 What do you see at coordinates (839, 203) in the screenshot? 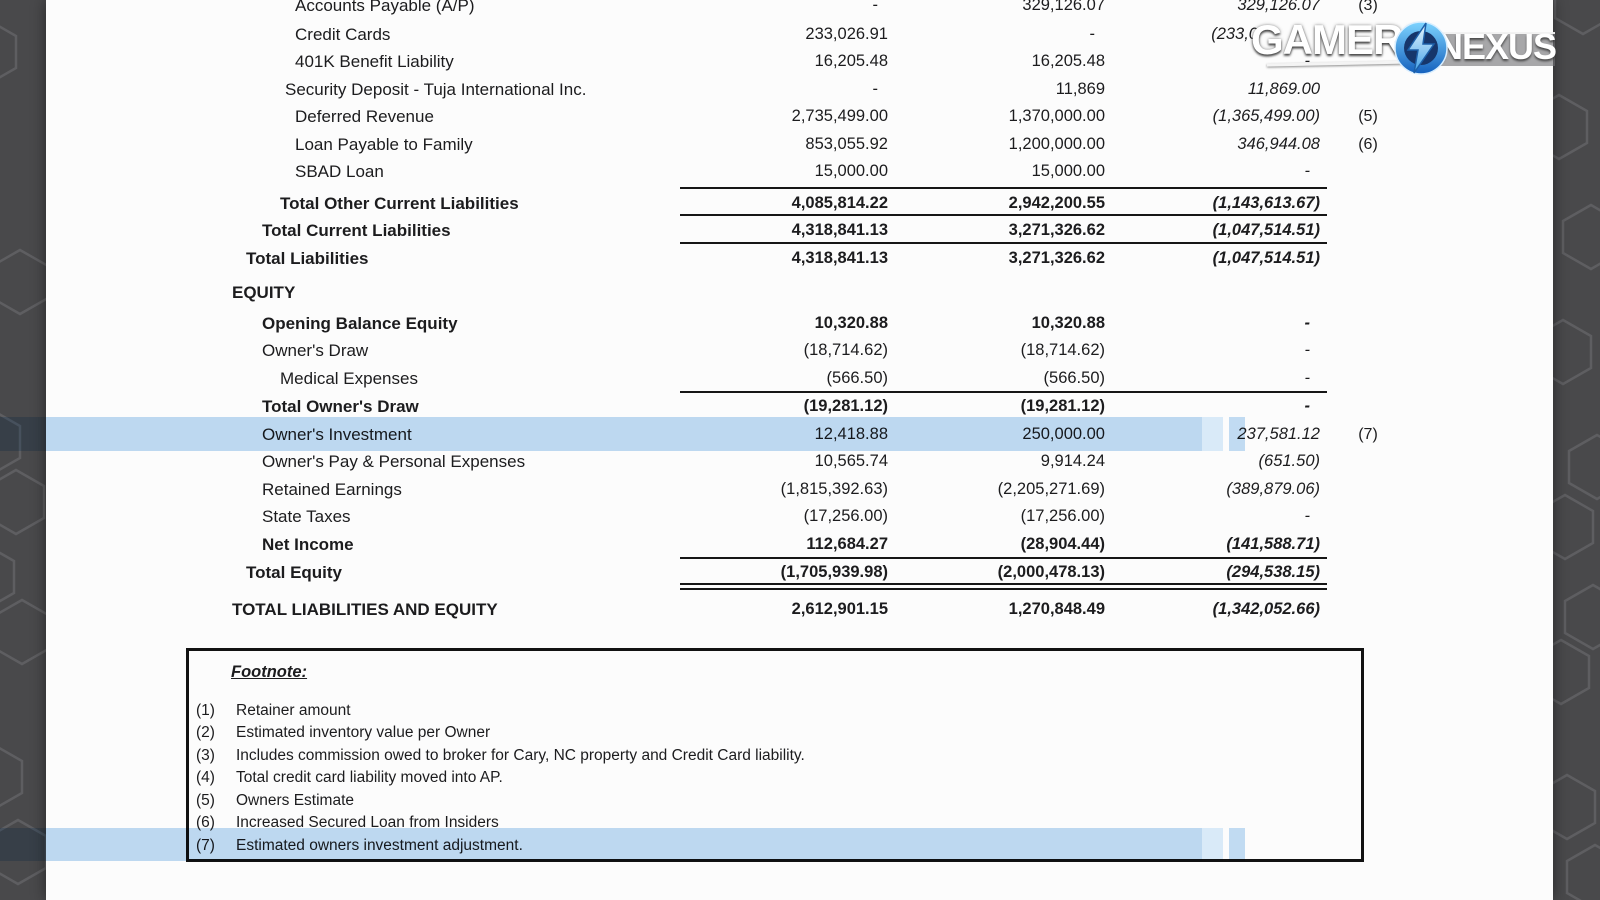
I see `cell-c1: 4,085,814.22` at bounding box center [839, 203].